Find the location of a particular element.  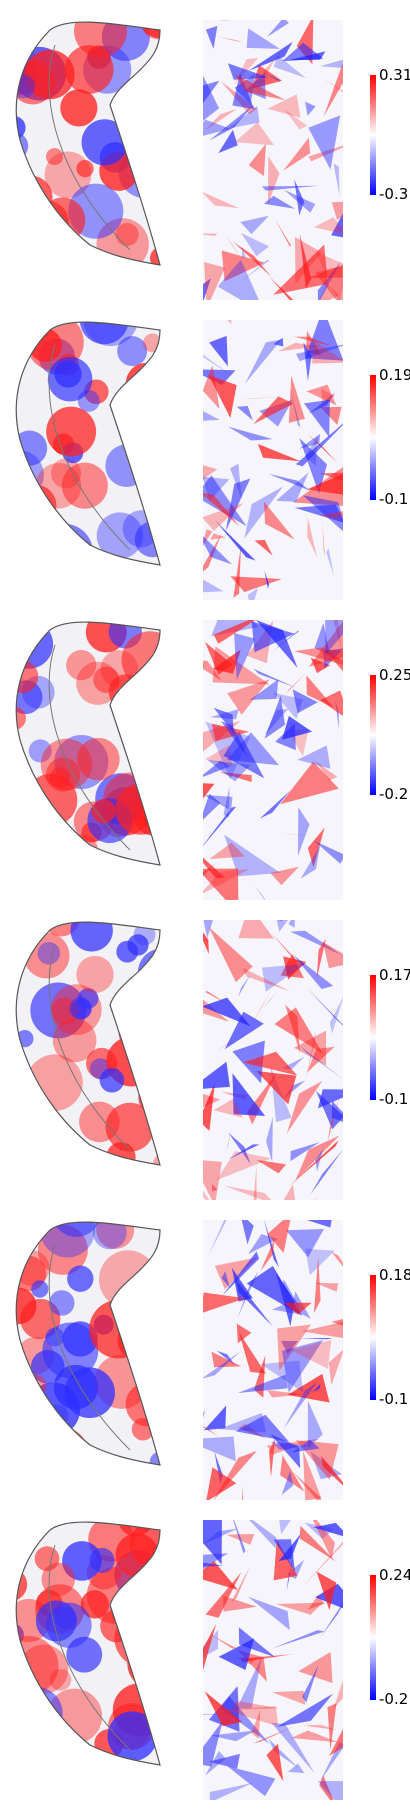

colorbar-max-label: 0.17 is located at coordinates (394, 975).